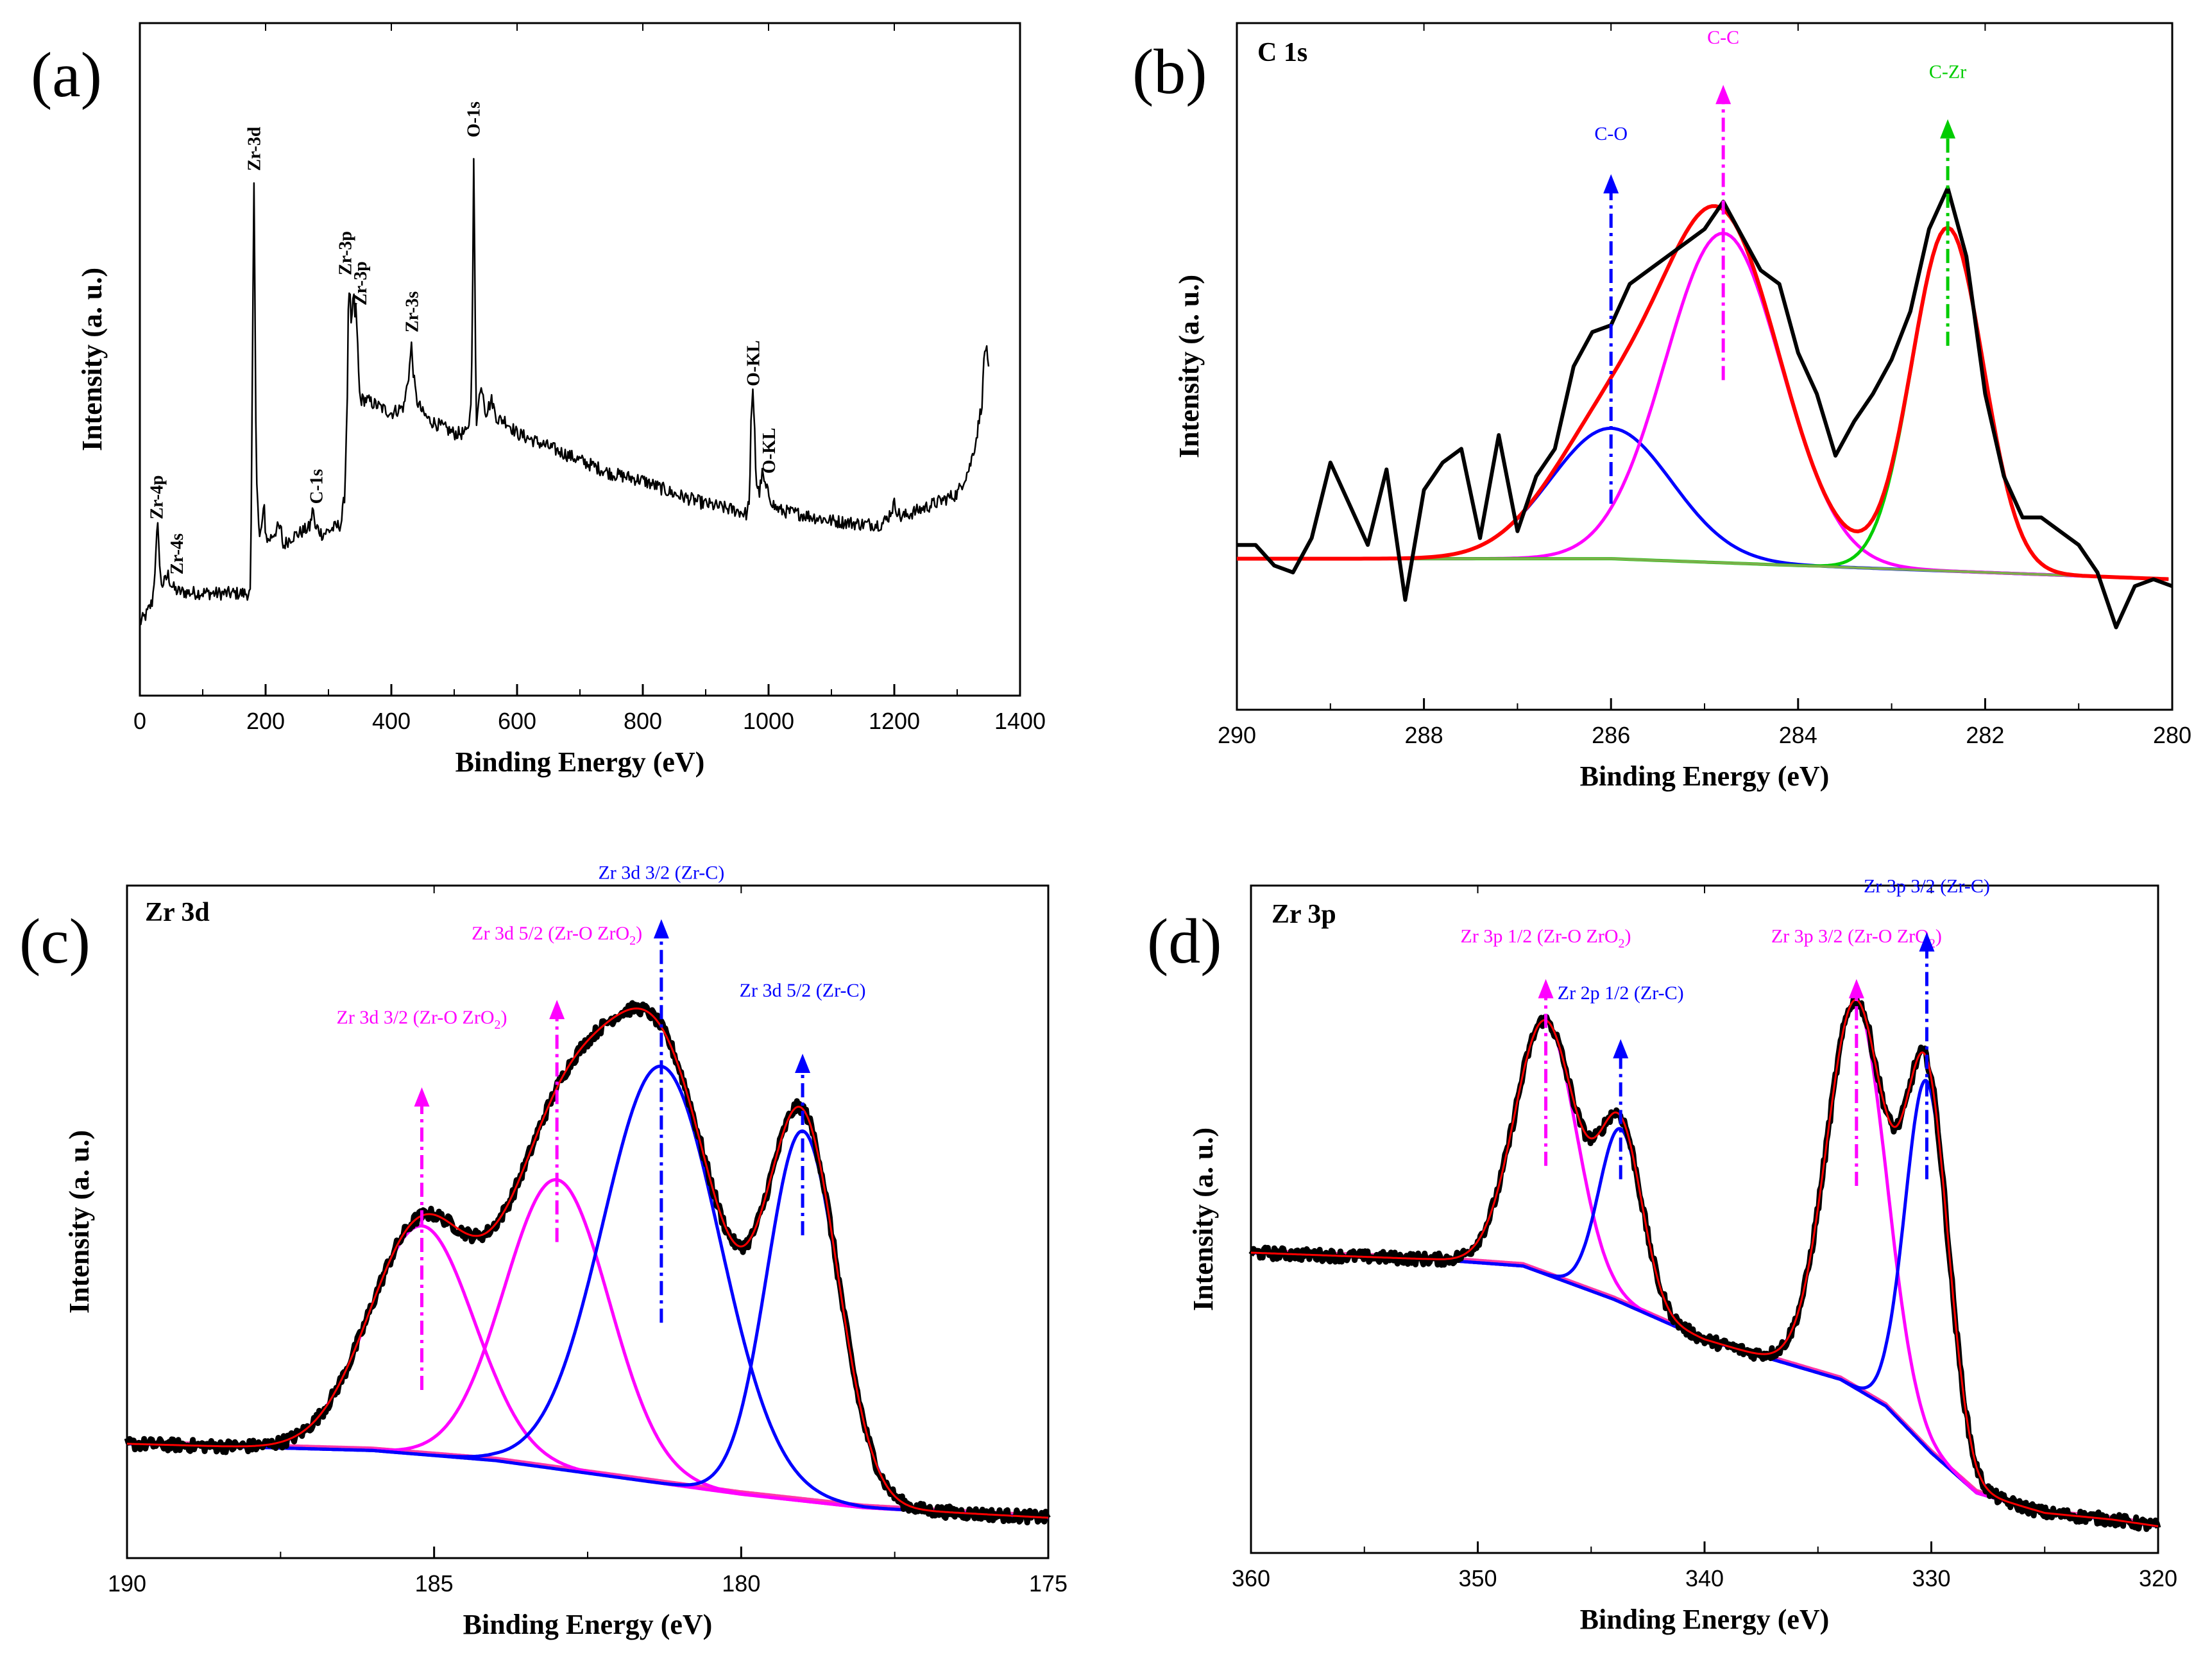 The height and width of the screenshot is (1655, 2212). I want to click on panel-title-d: Zr 3p, so click(1304, 914).